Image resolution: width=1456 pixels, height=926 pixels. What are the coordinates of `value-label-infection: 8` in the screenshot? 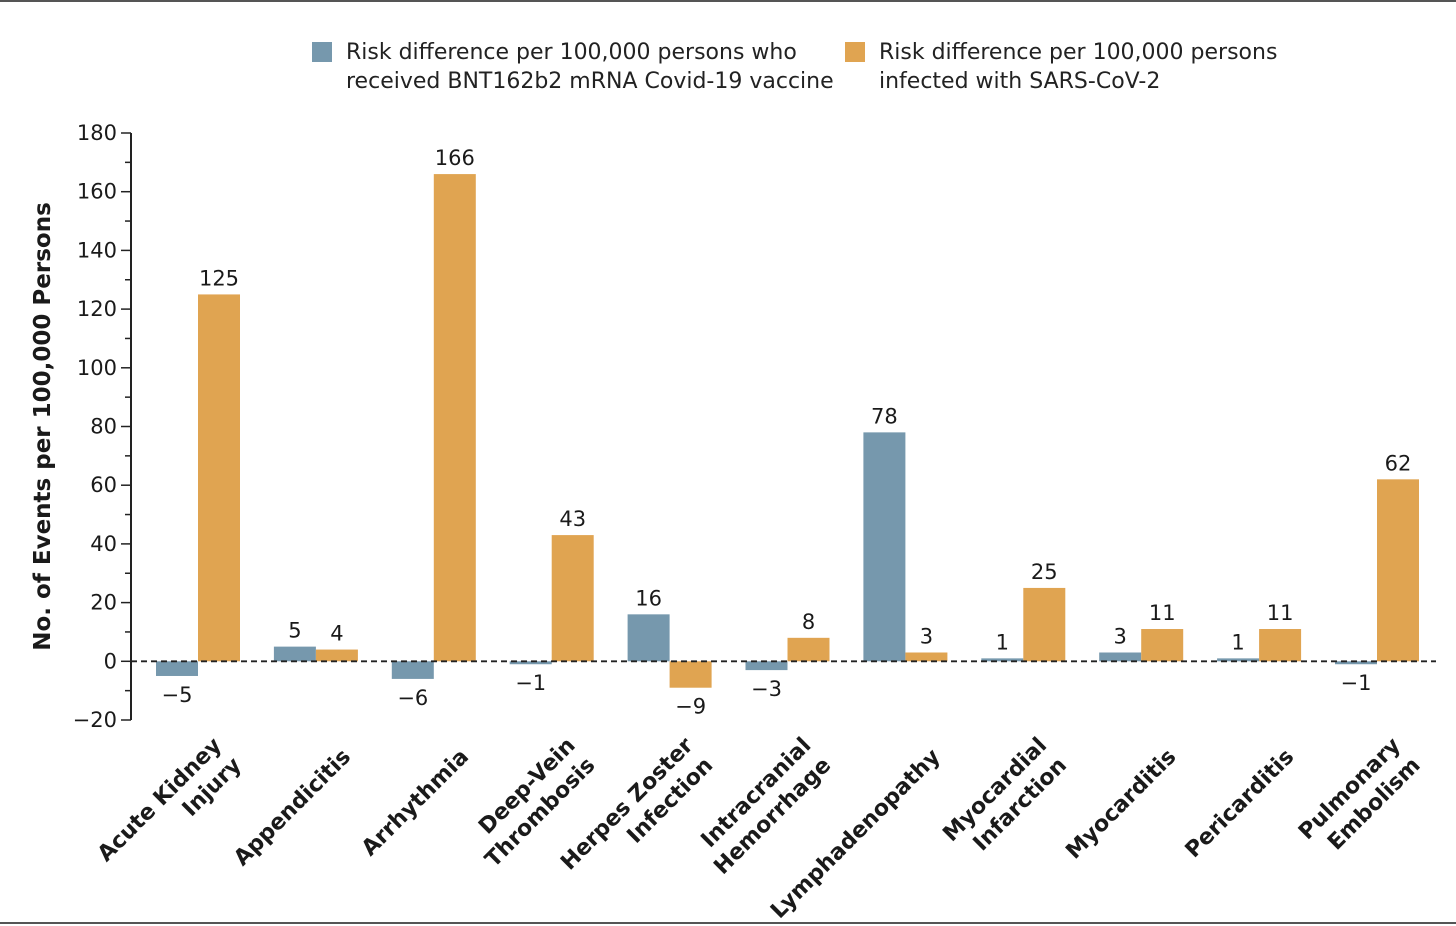 It's located at (808, 622).